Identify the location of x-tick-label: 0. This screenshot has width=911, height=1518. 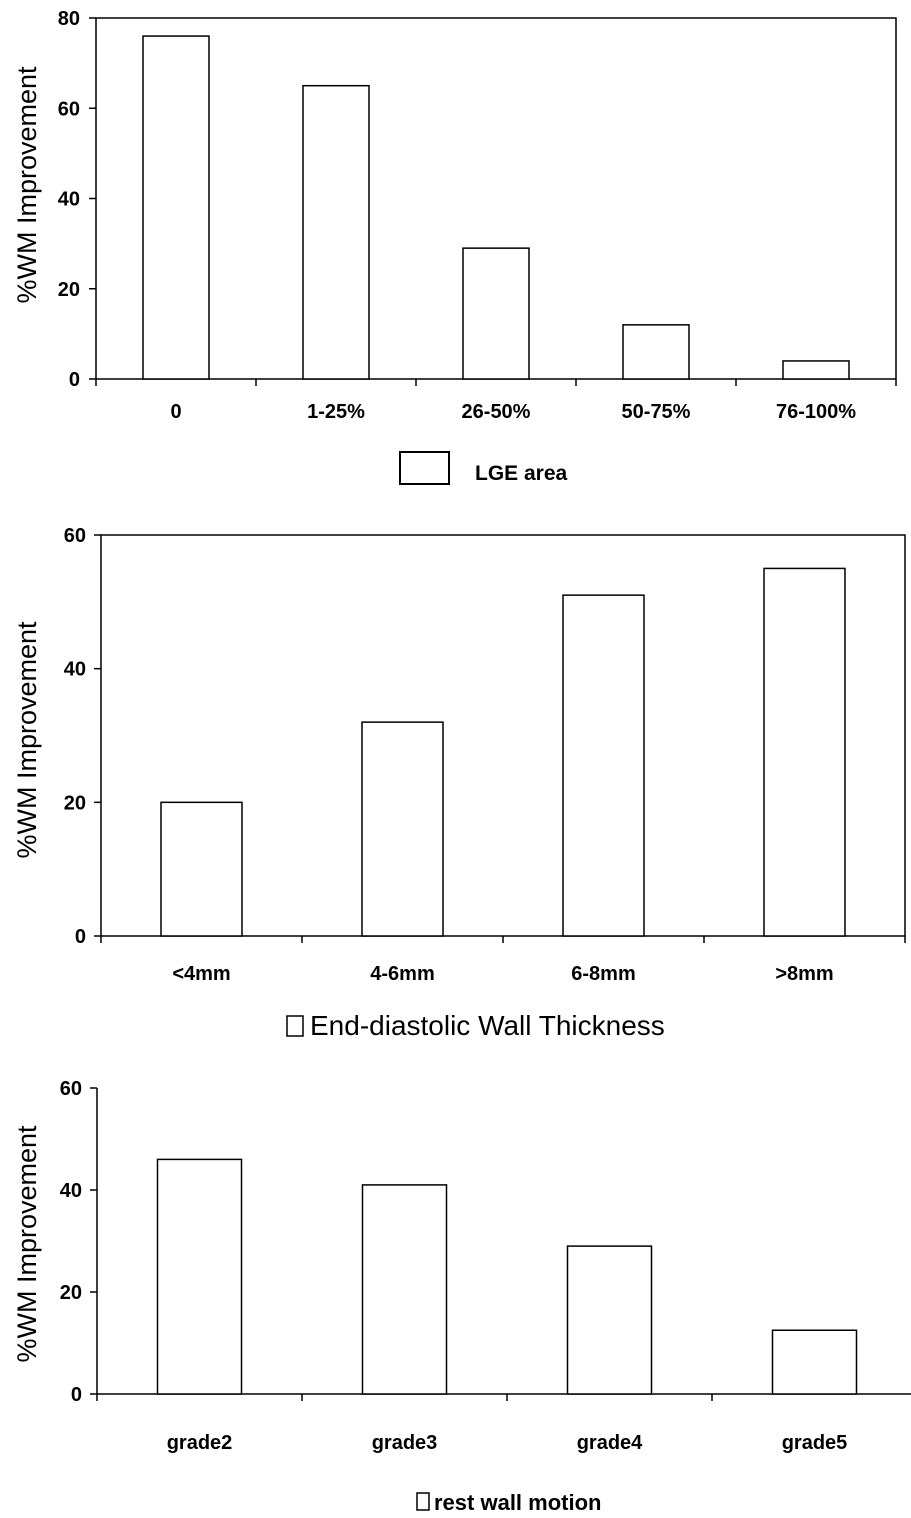
(175, 412).